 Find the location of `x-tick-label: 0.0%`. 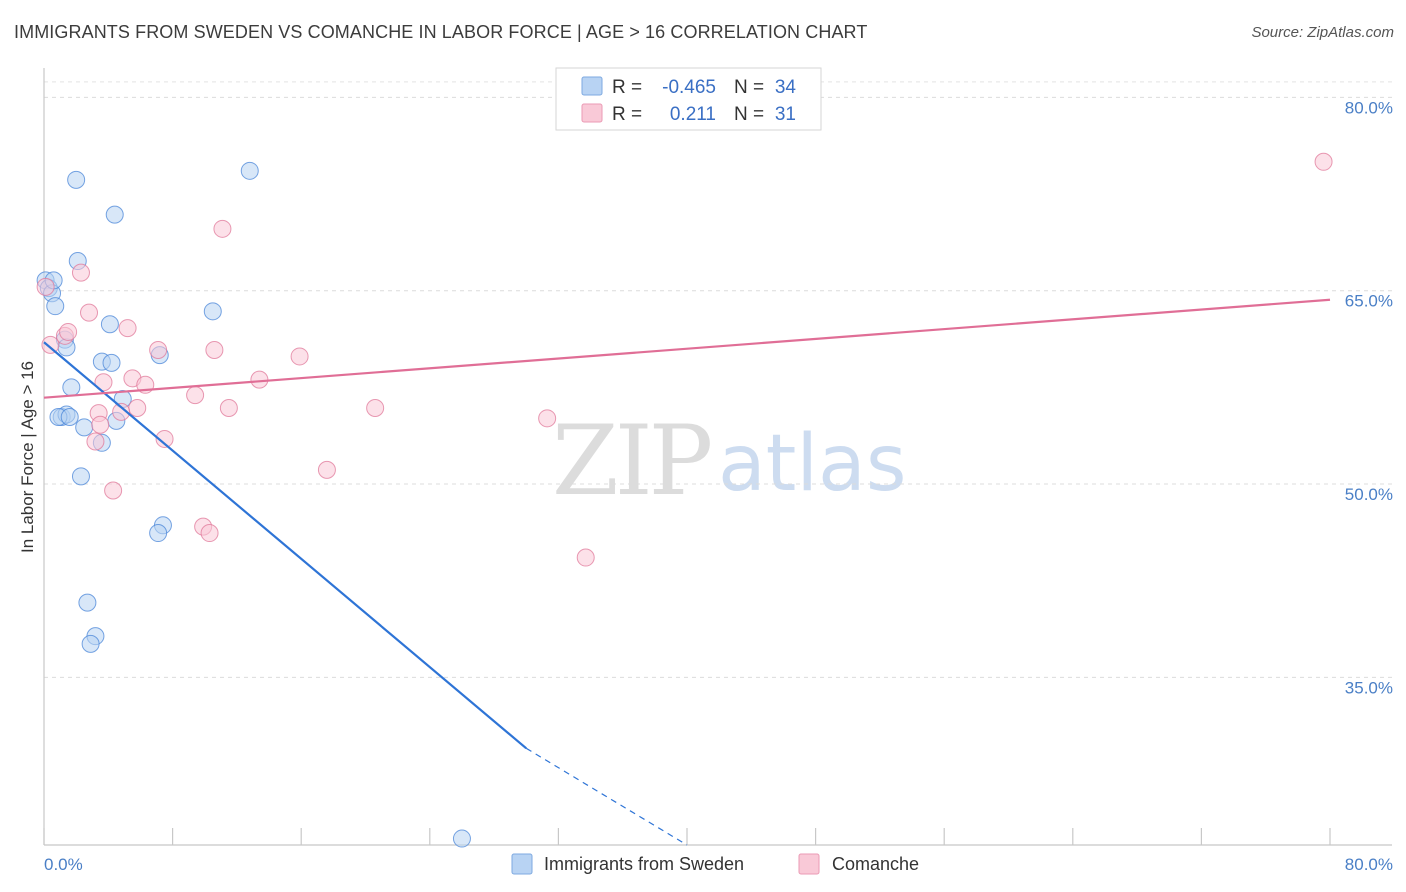

x-tick-label: 0.0% is located at coordinates (63, 864).